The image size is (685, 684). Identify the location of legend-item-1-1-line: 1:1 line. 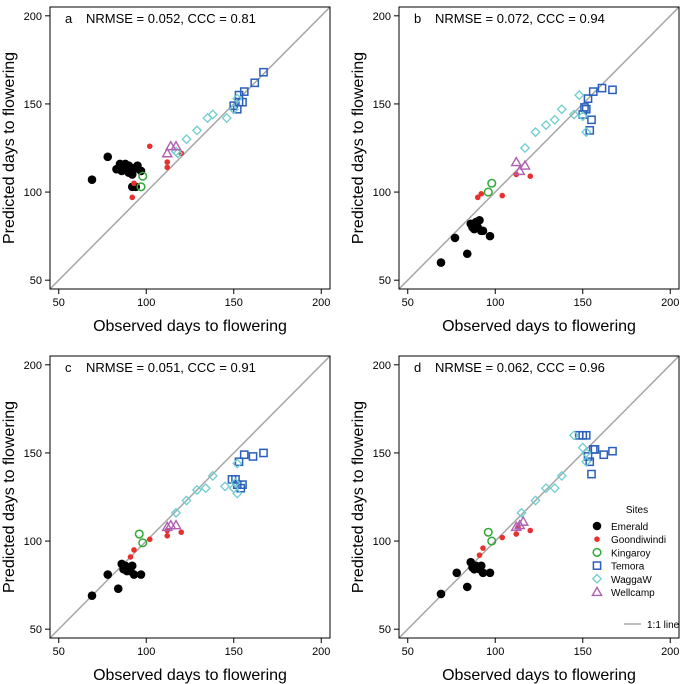
(652, 625).